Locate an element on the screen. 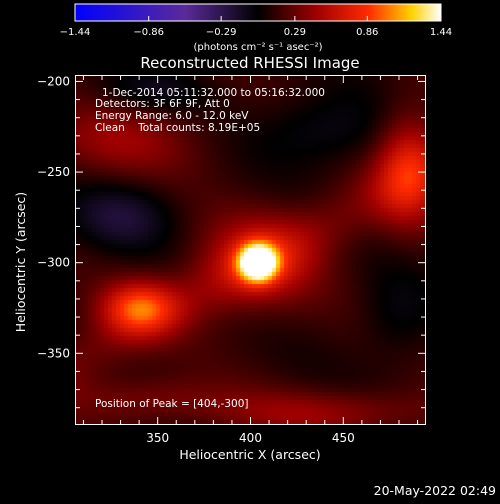 The image size is (500, 504). colorbar-ticks: −1.44 −0.86 −0.29 0.29 0.86 1.44 is located at coordinates (256, 27).